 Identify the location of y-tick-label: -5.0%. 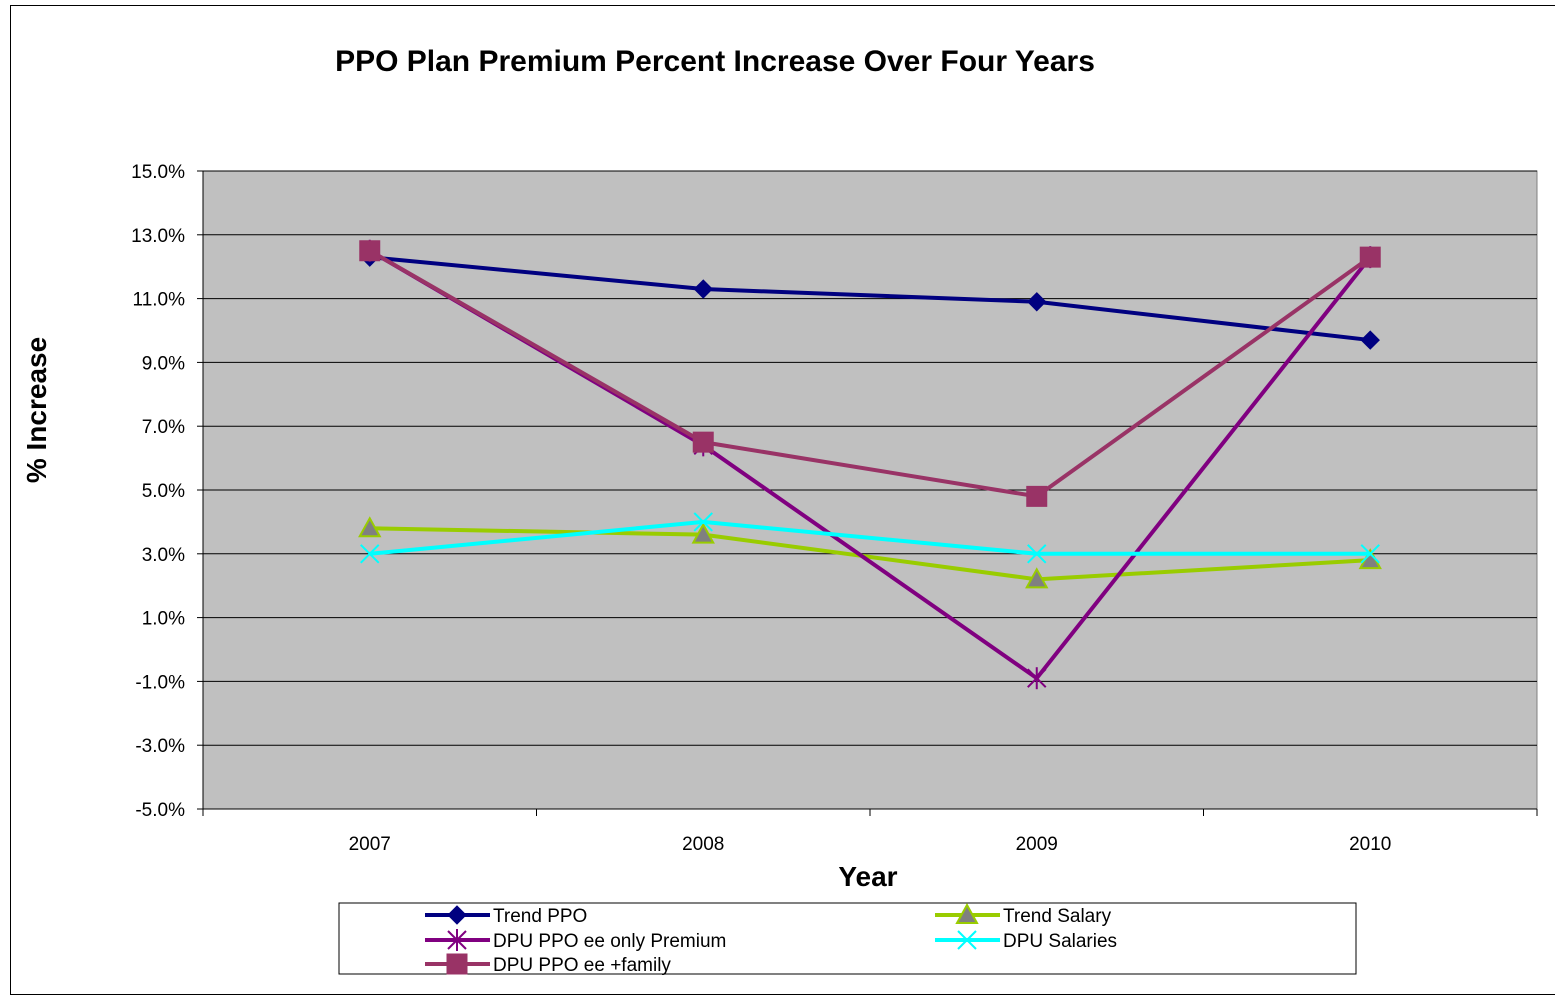
(160, 810).